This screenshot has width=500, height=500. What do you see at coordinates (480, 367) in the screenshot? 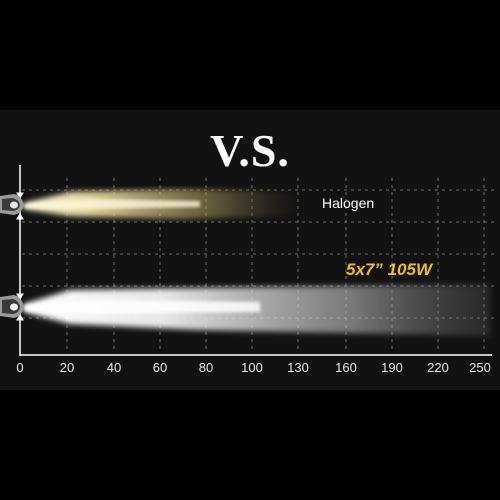
I see `x-tick-label: 250` at bounding box center [480, 367].